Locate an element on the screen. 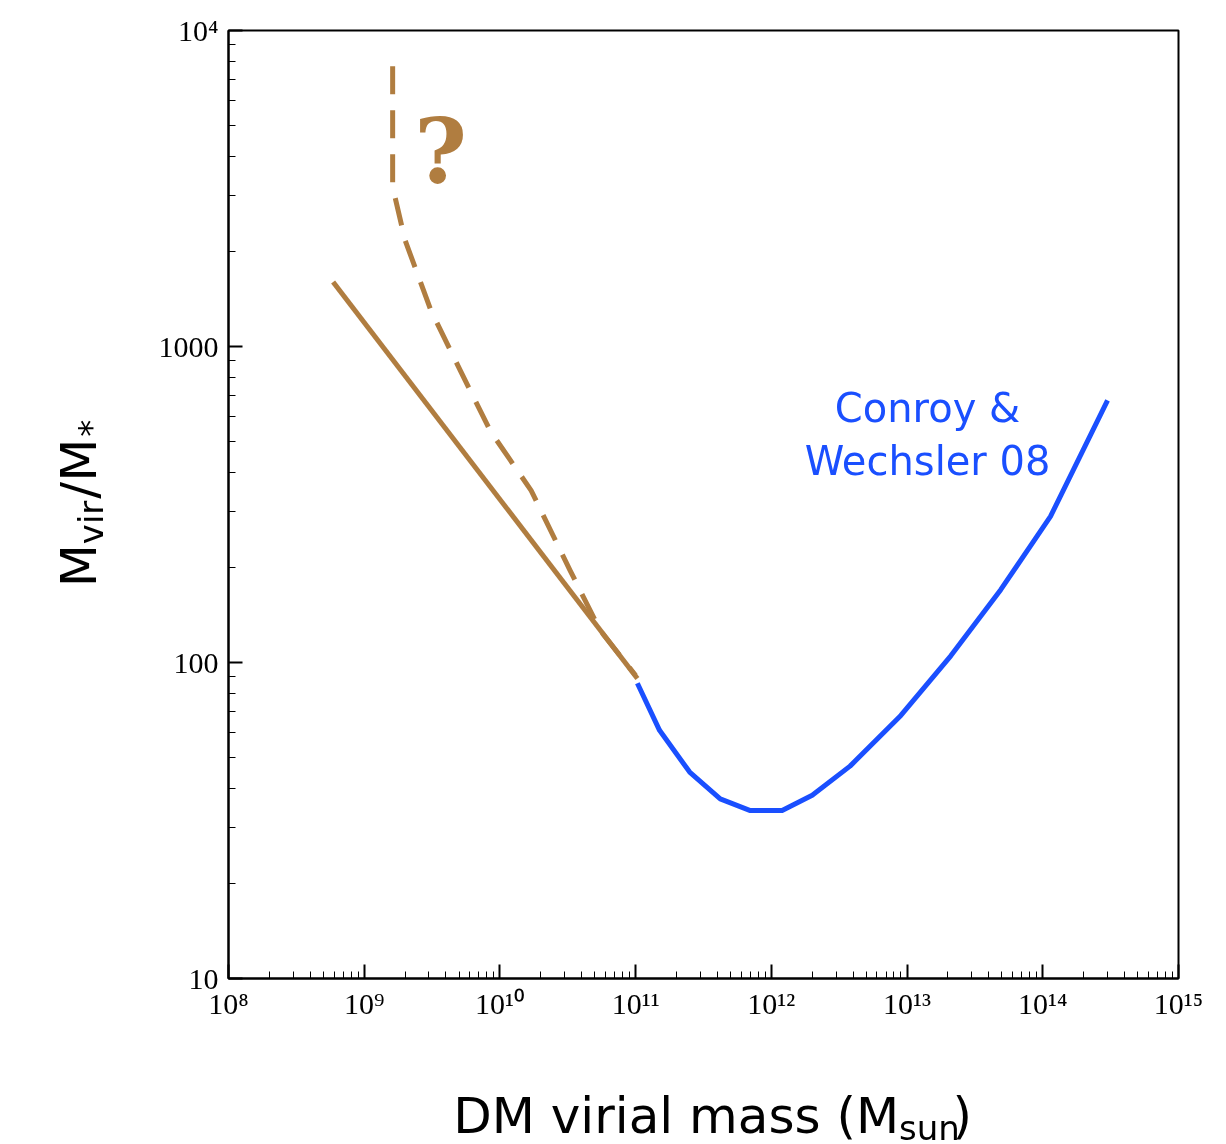 This screenshot has width=1226, height=1144. x-tick-label: 10¹⁴ is located at coordinates (1043, 1003).